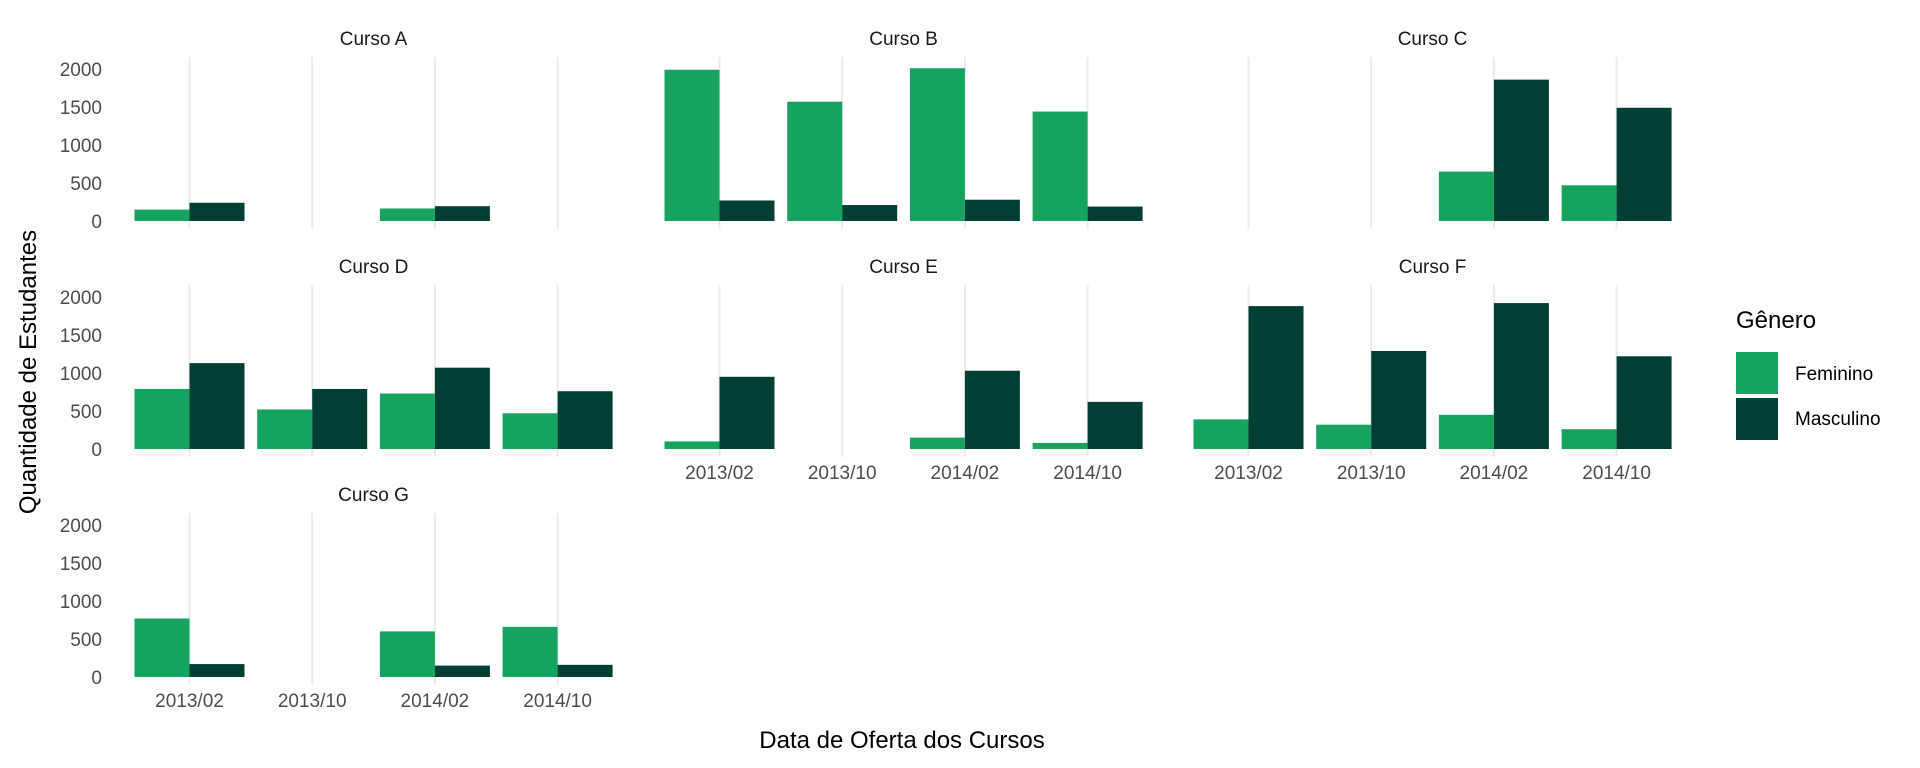 The height and width of the screenshot is (768, 1920). What do you see at coordinates (1433, 39) in the screenshot?
I see `panel-title: Curso C` at bounding box center [1433, 39].